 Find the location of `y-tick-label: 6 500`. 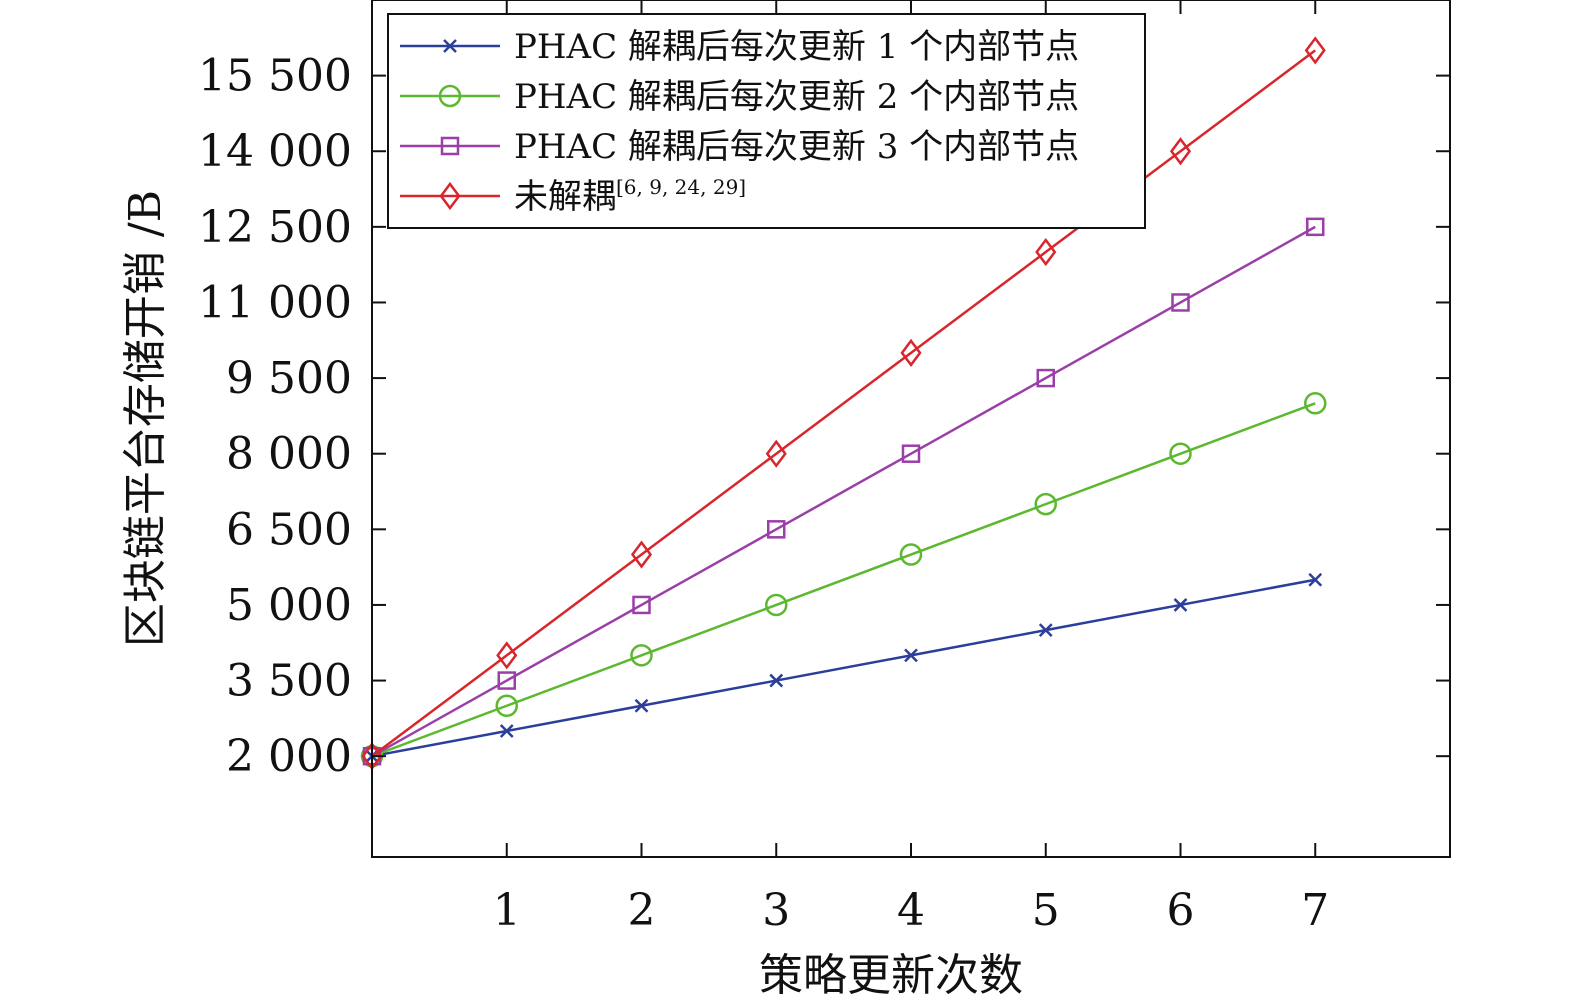

y-tick-label: 6 500 is located at coordinates (289, 529).